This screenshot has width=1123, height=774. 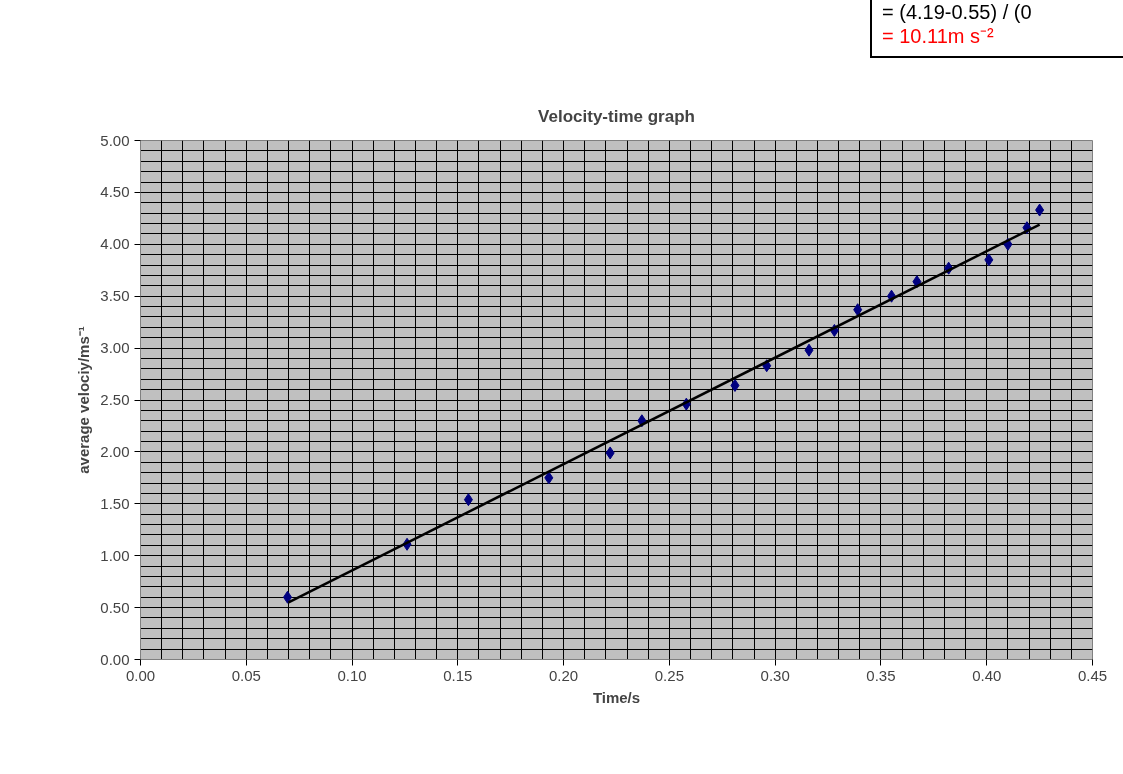 What do you see at coordinates (775, 675) in the screenshot?
I see `x-tick-label: 0.30` at bounding box center [775, 675].